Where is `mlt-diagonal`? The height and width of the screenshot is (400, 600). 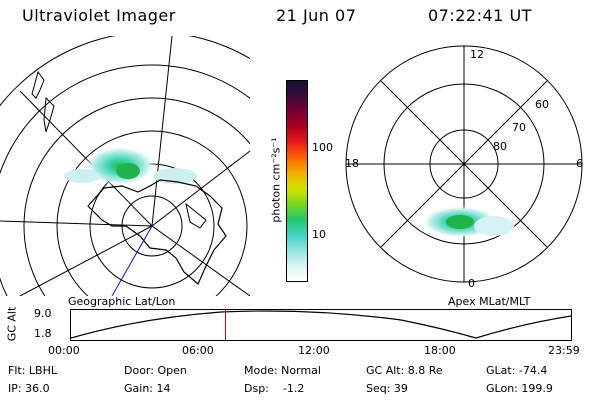
mlt-diagonal is located at coordinates (464, 164).